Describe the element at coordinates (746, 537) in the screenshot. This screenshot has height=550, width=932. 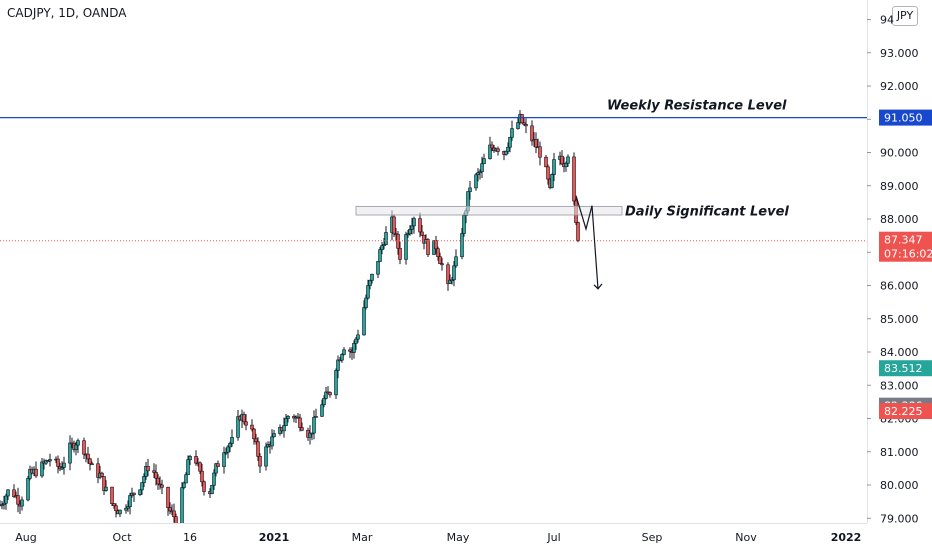
I see `x-tick-label: Nov` at that location.